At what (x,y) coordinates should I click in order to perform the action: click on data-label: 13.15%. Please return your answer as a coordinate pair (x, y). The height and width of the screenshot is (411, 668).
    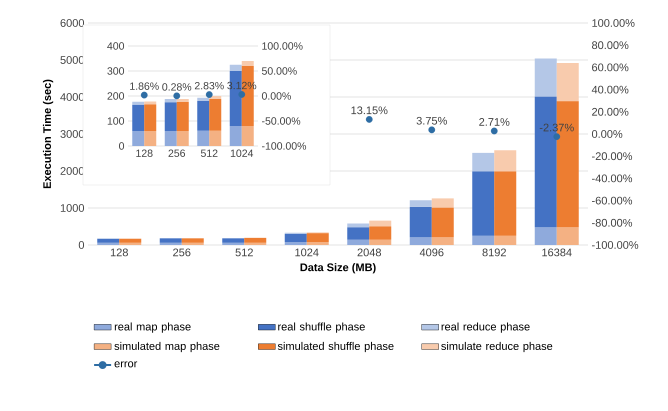
    Looking at the image, I should click on (369, 110).